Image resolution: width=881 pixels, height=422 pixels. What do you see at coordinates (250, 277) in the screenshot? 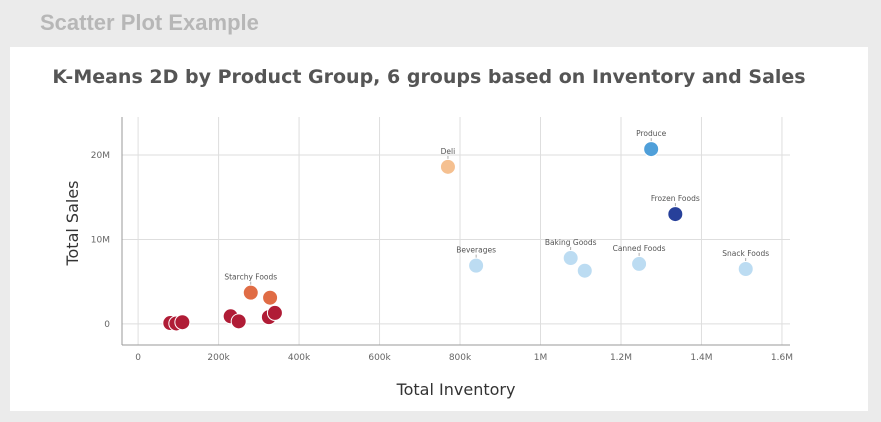
I see `point-label: Starchy Foods` at bounding box center [250, 277].